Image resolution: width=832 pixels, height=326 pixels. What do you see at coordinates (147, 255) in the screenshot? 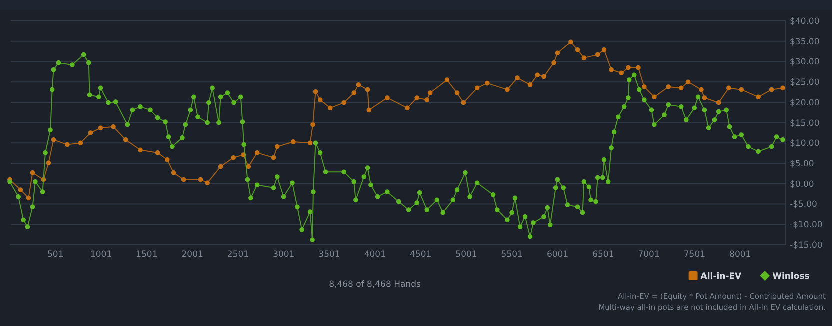
I see `x-tick-label: 1501` at bounding box center [147, 255].